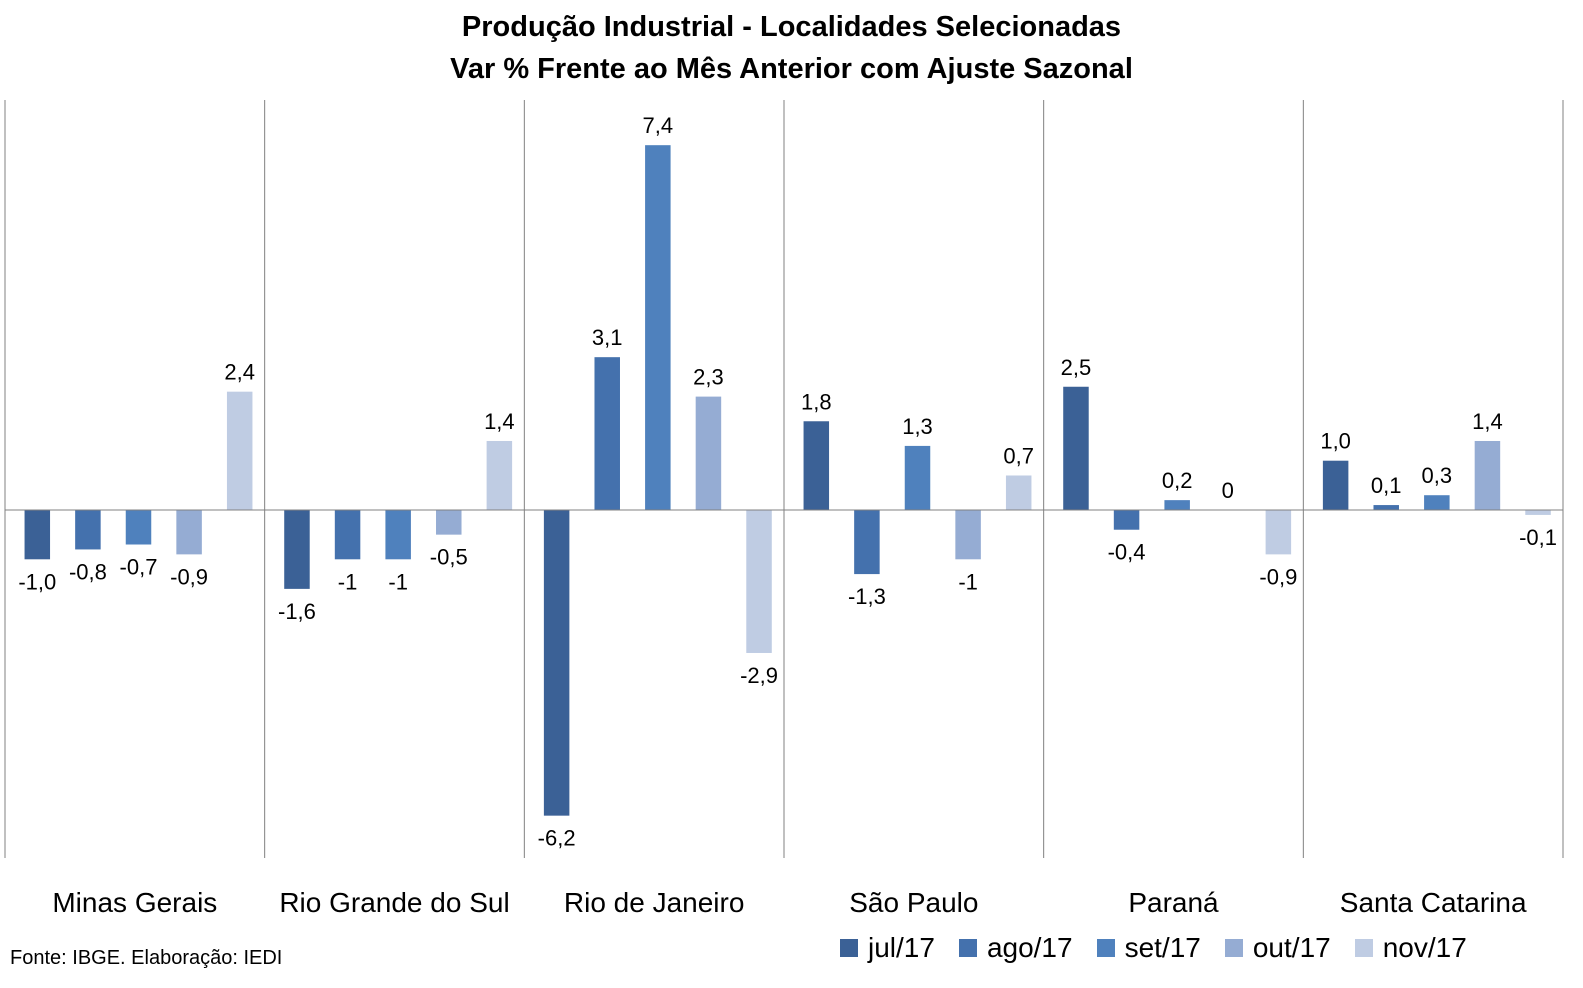 The width and height of the screenshot is (1583, 988). I want to click on legend-item: nov/17, so click(1410, 948).